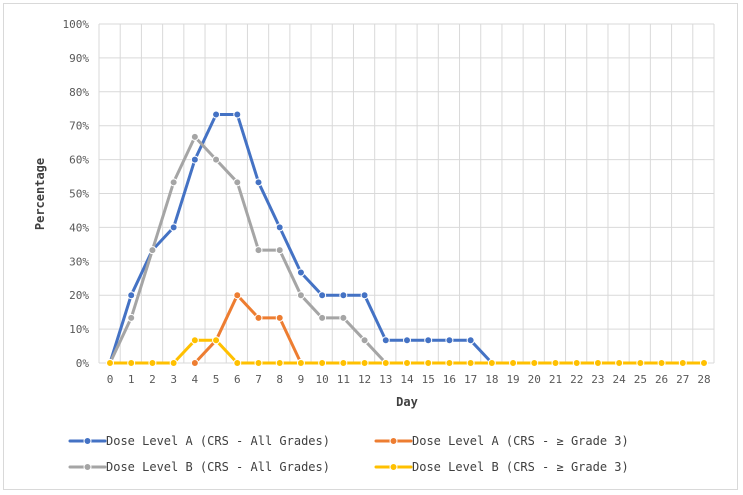 This screenshot has width=743, height=495. What do you see at coordinates (83, 363) in the screenshot?
I see `y-tick-label: 0%` at bounding box center [83, 363].